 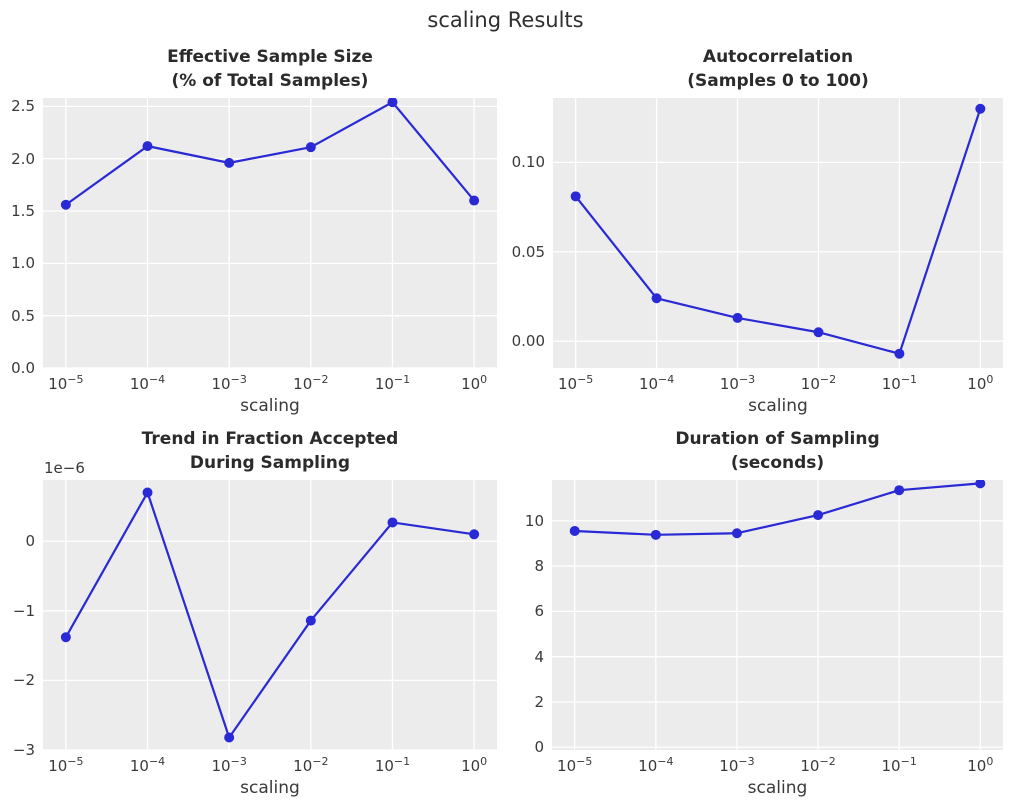 I want to click on y-tick-label: 2, so click(x=539, y=701).